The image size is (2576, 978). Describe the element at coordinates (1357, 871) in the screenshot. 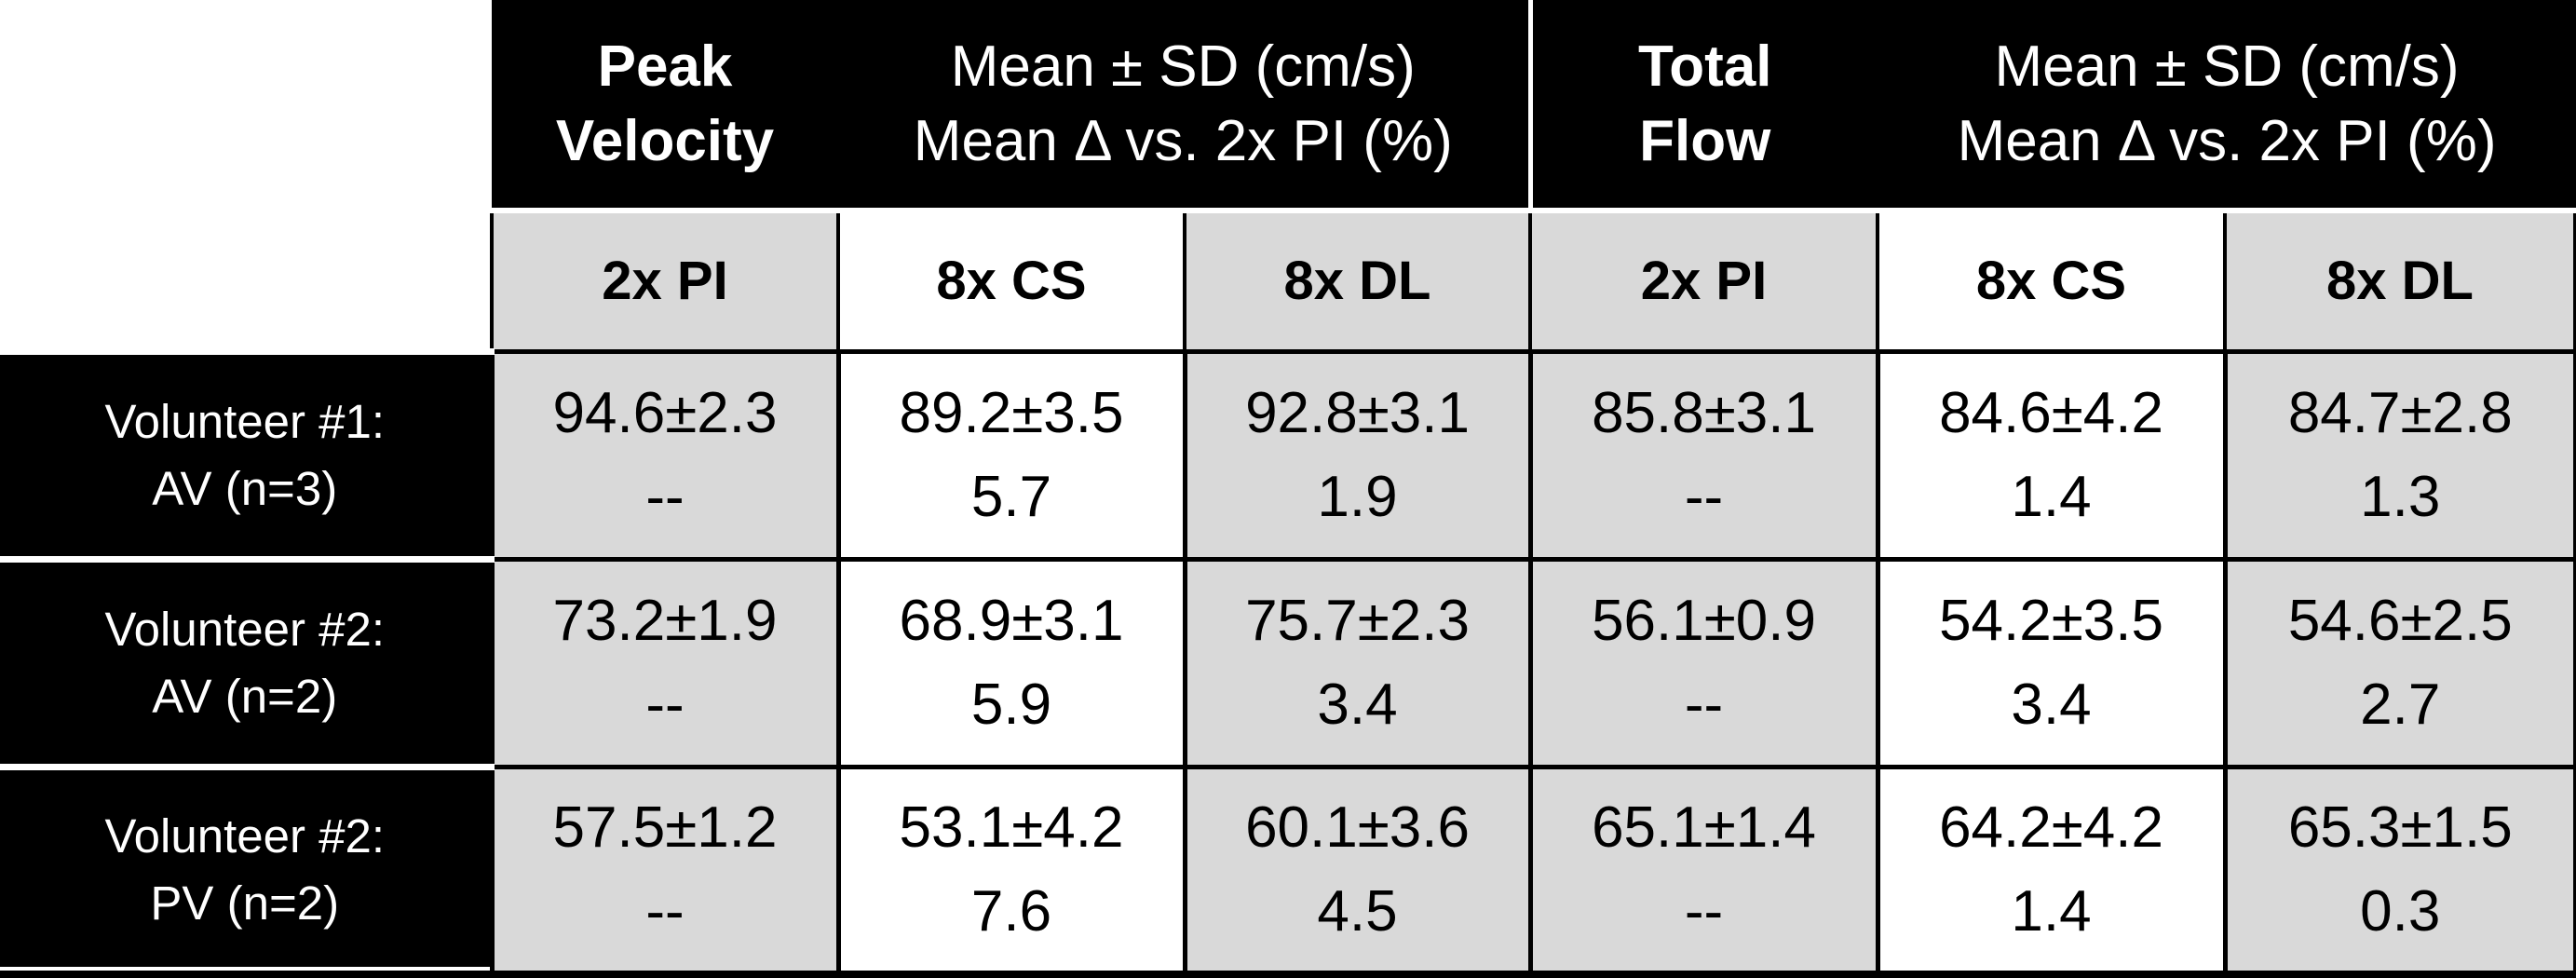

I see `table-cell: 60.1±3.6 4.5` at that location.